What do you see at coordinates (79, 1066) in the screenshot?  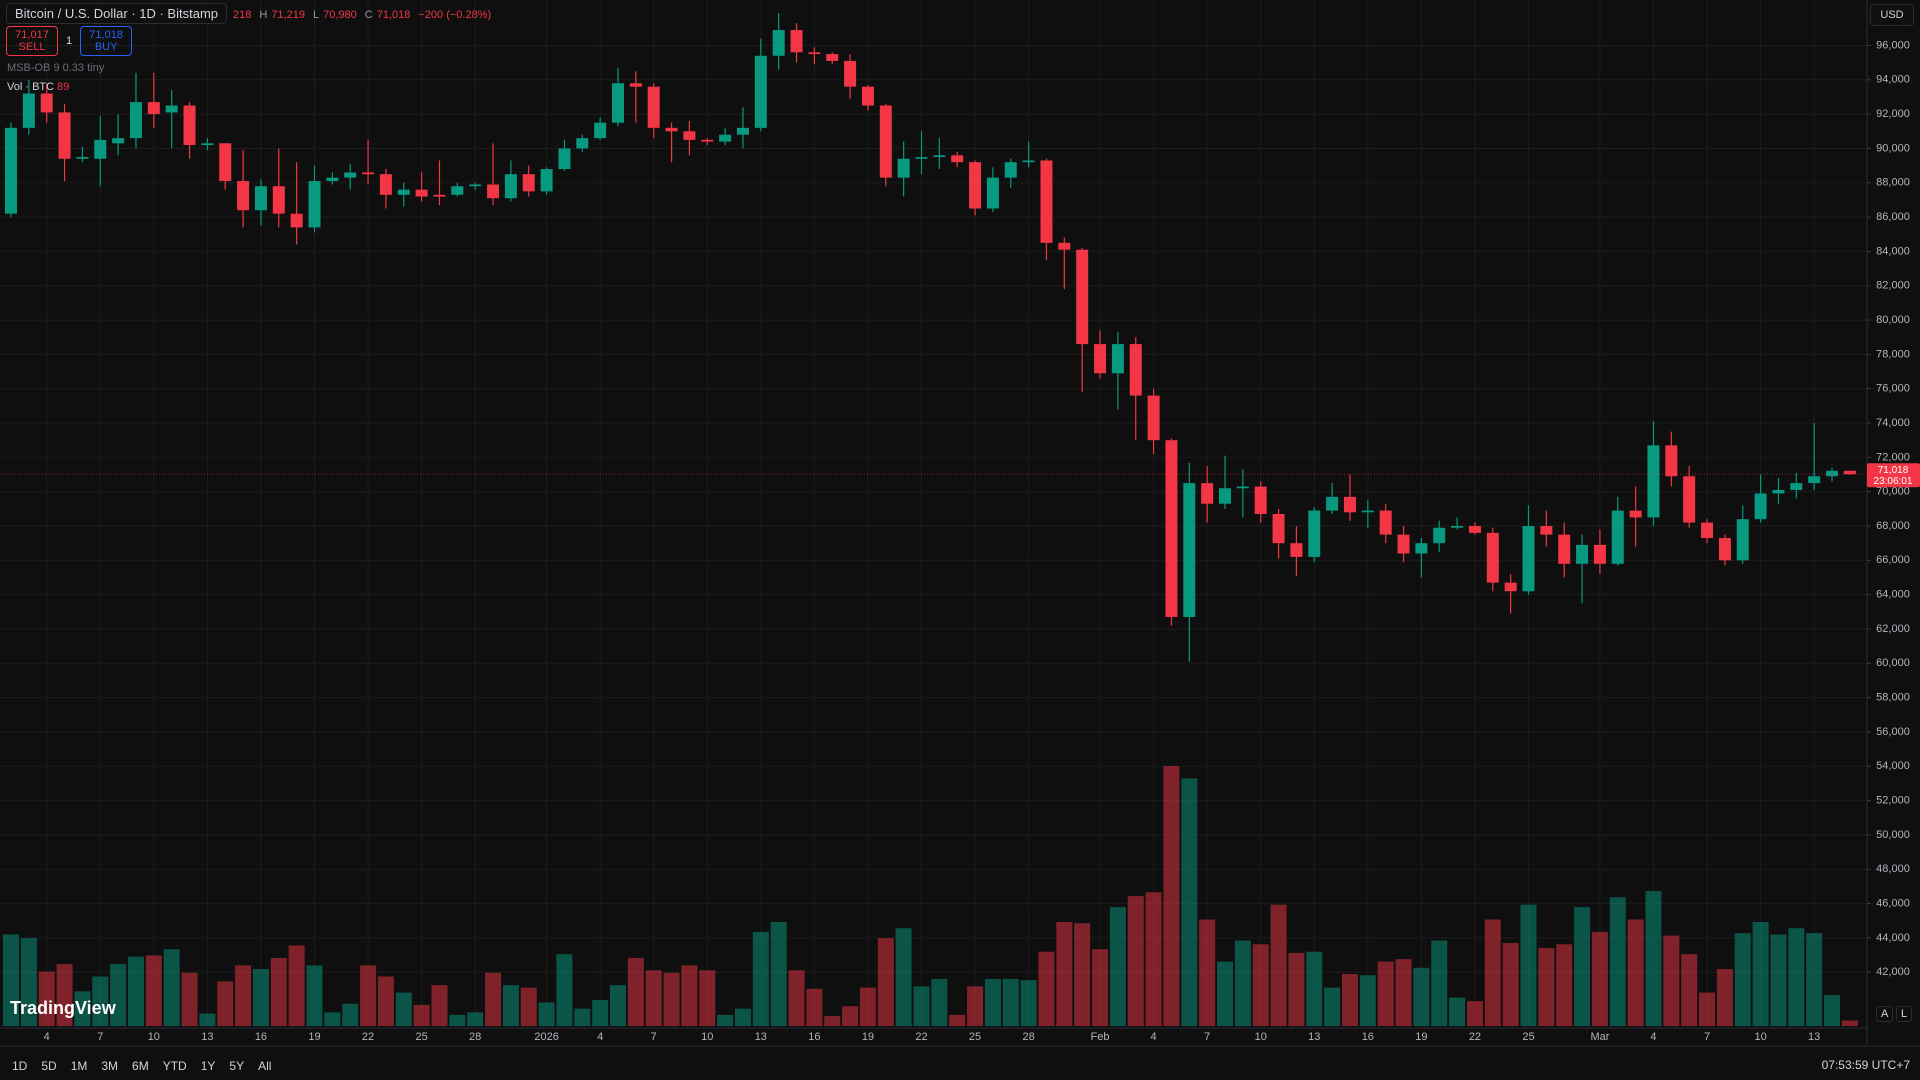 I see `timeframe-button: 1M` at bounding box center [79, 1066].